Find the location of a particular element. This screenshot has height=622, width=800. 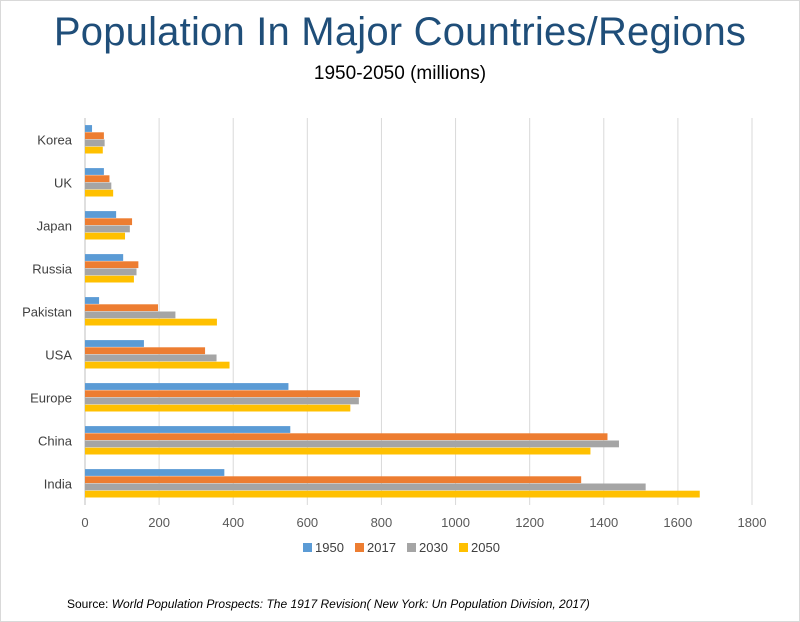

bar-russia-2050 is located at coordinates (109, 279).